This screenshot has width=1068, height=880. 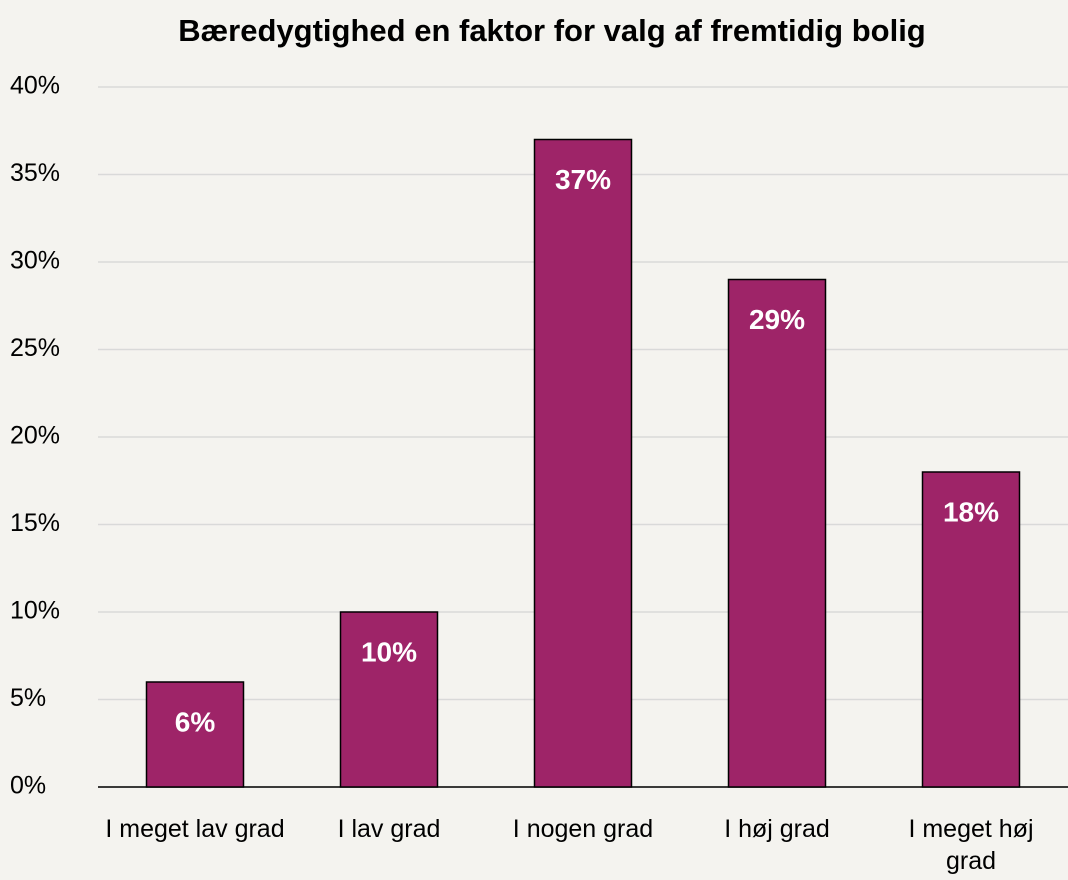 I want to click on data-label: 18%, so click(x=971, y=511).